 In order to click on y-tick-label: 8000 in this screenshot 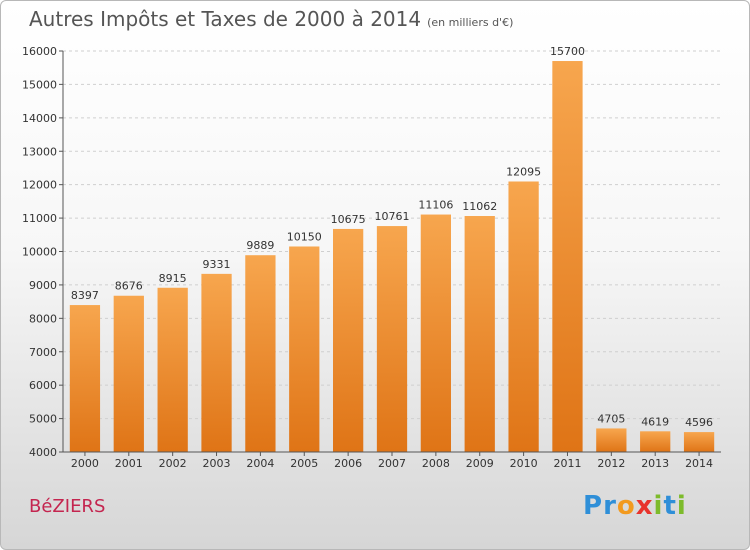, I will do `click(43, 318)`.